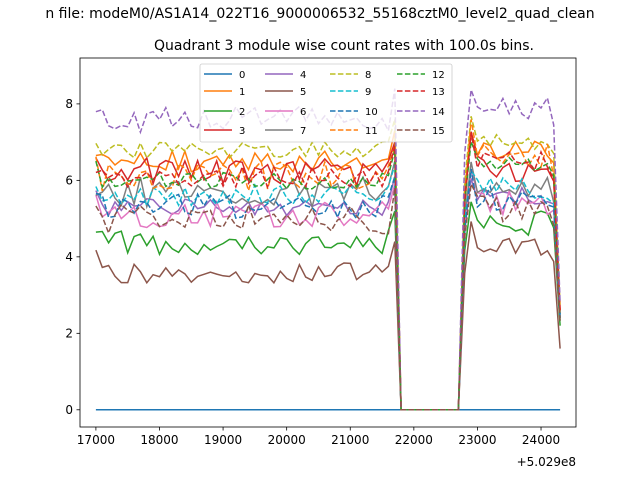 The width and height of the screenshot is (640, 480). I want to click on y-tick-label: 6, so click(69, 181).